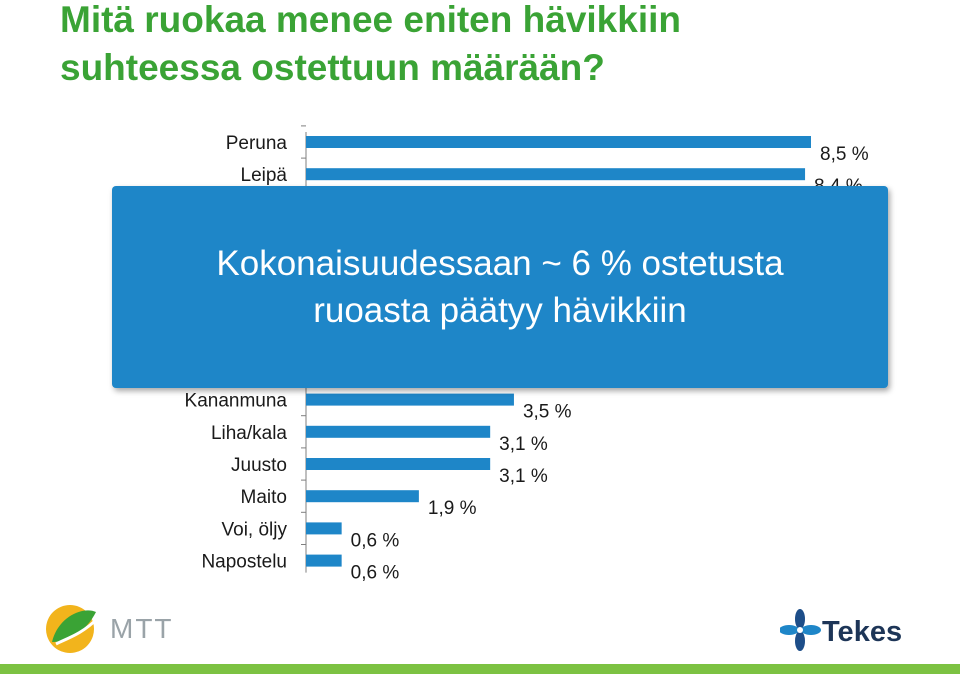 This screenshot has height=674, width=960. Describe the element at coordinates (264, 497) in the screenshot. I see `category-label: Maito` at that location.